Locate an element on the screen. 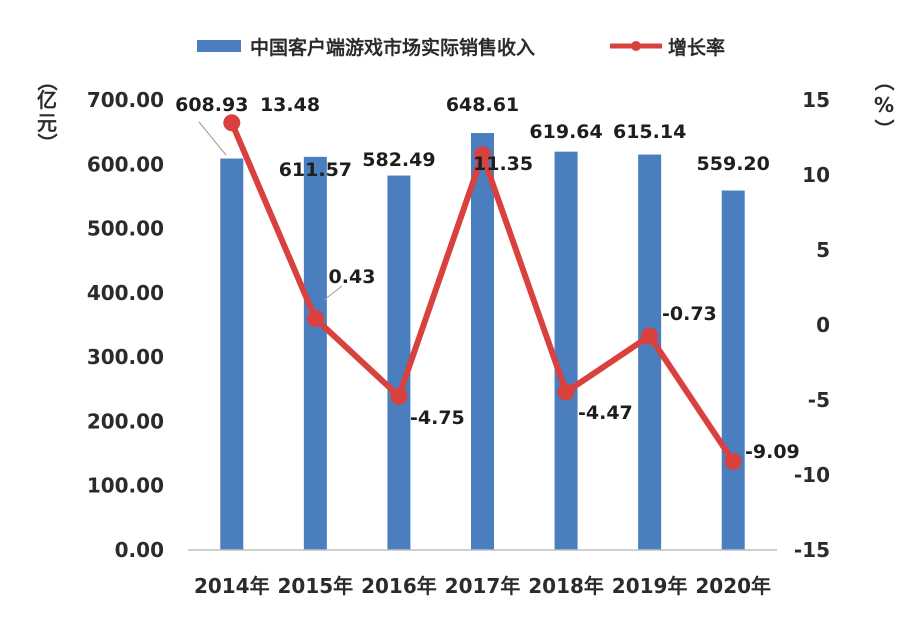 The height and width of the screenshot is (630, 920). bar-value-label: 619.64 is located at coordinates (565, 132).